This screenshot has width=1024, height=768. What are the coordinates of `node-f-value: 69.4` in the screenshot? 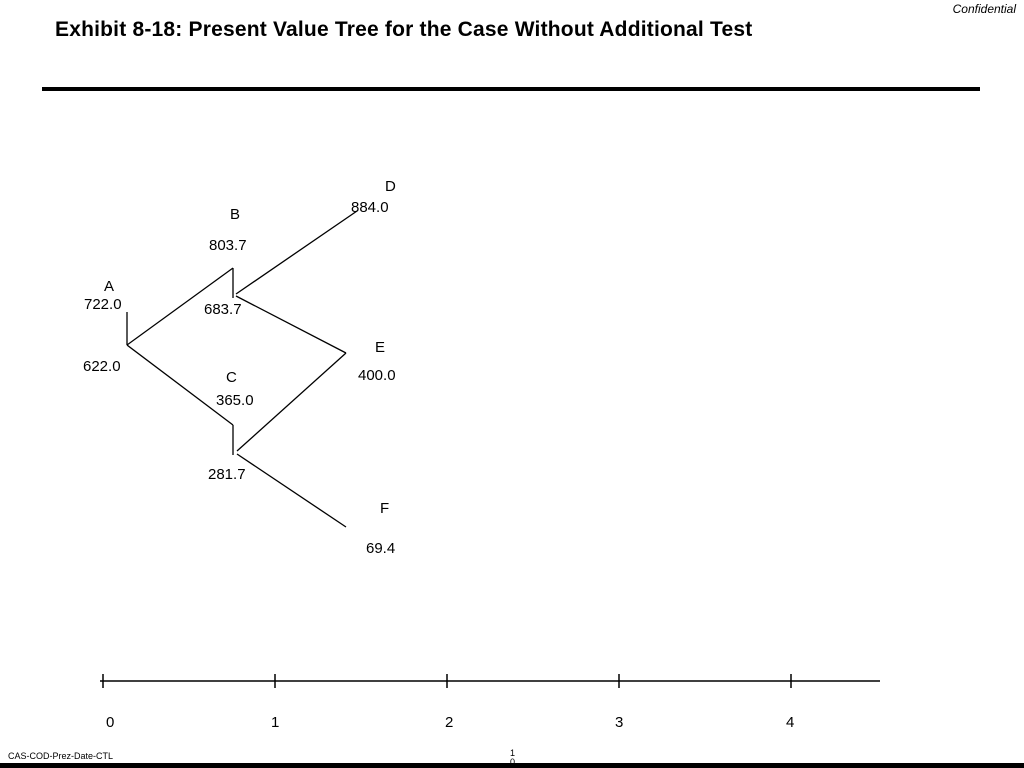 It's located at (381, 548).